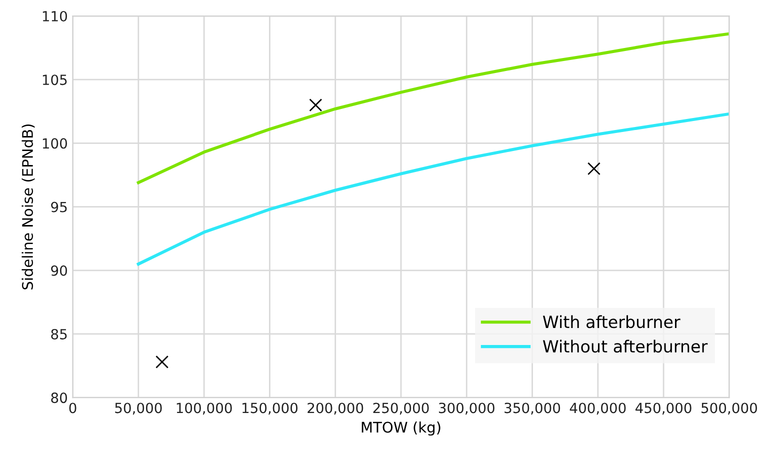 The width and height of the screenshot is (758, 457). I want to click on y-tick-label: 80, so click(59, 398).